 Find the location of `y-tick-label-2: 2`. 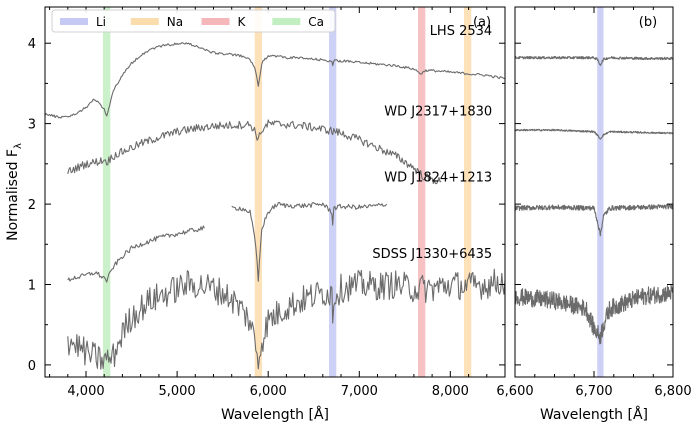

y-tick-label-2: 2 is located at coordinates (32, 205).